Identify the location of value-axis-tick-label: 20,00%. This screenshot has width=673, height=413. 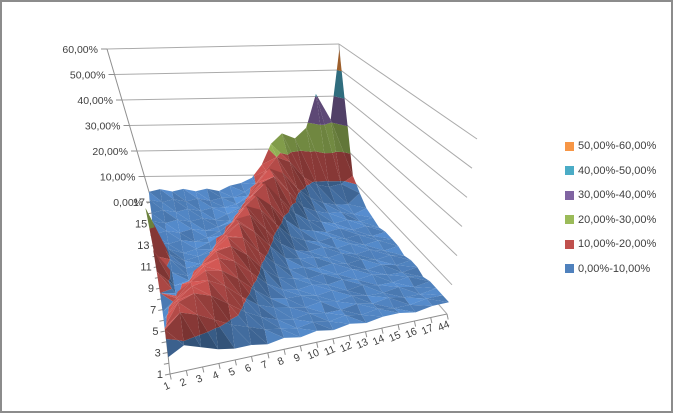
(110, 152).